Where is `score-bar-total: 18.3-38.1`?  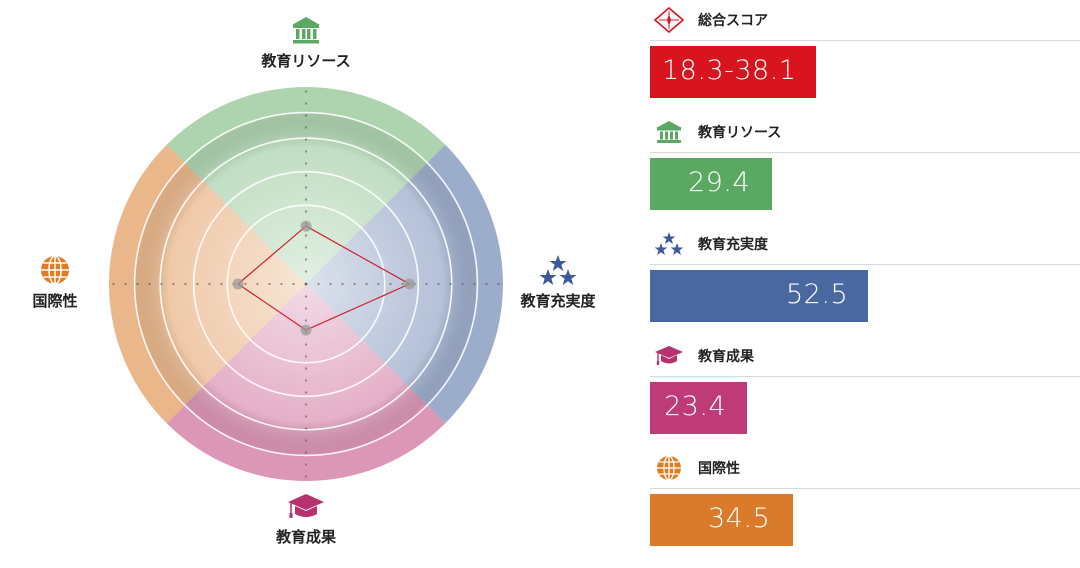 score-bar-total: 18.3-38.1 is located at coordinates (733, 72).